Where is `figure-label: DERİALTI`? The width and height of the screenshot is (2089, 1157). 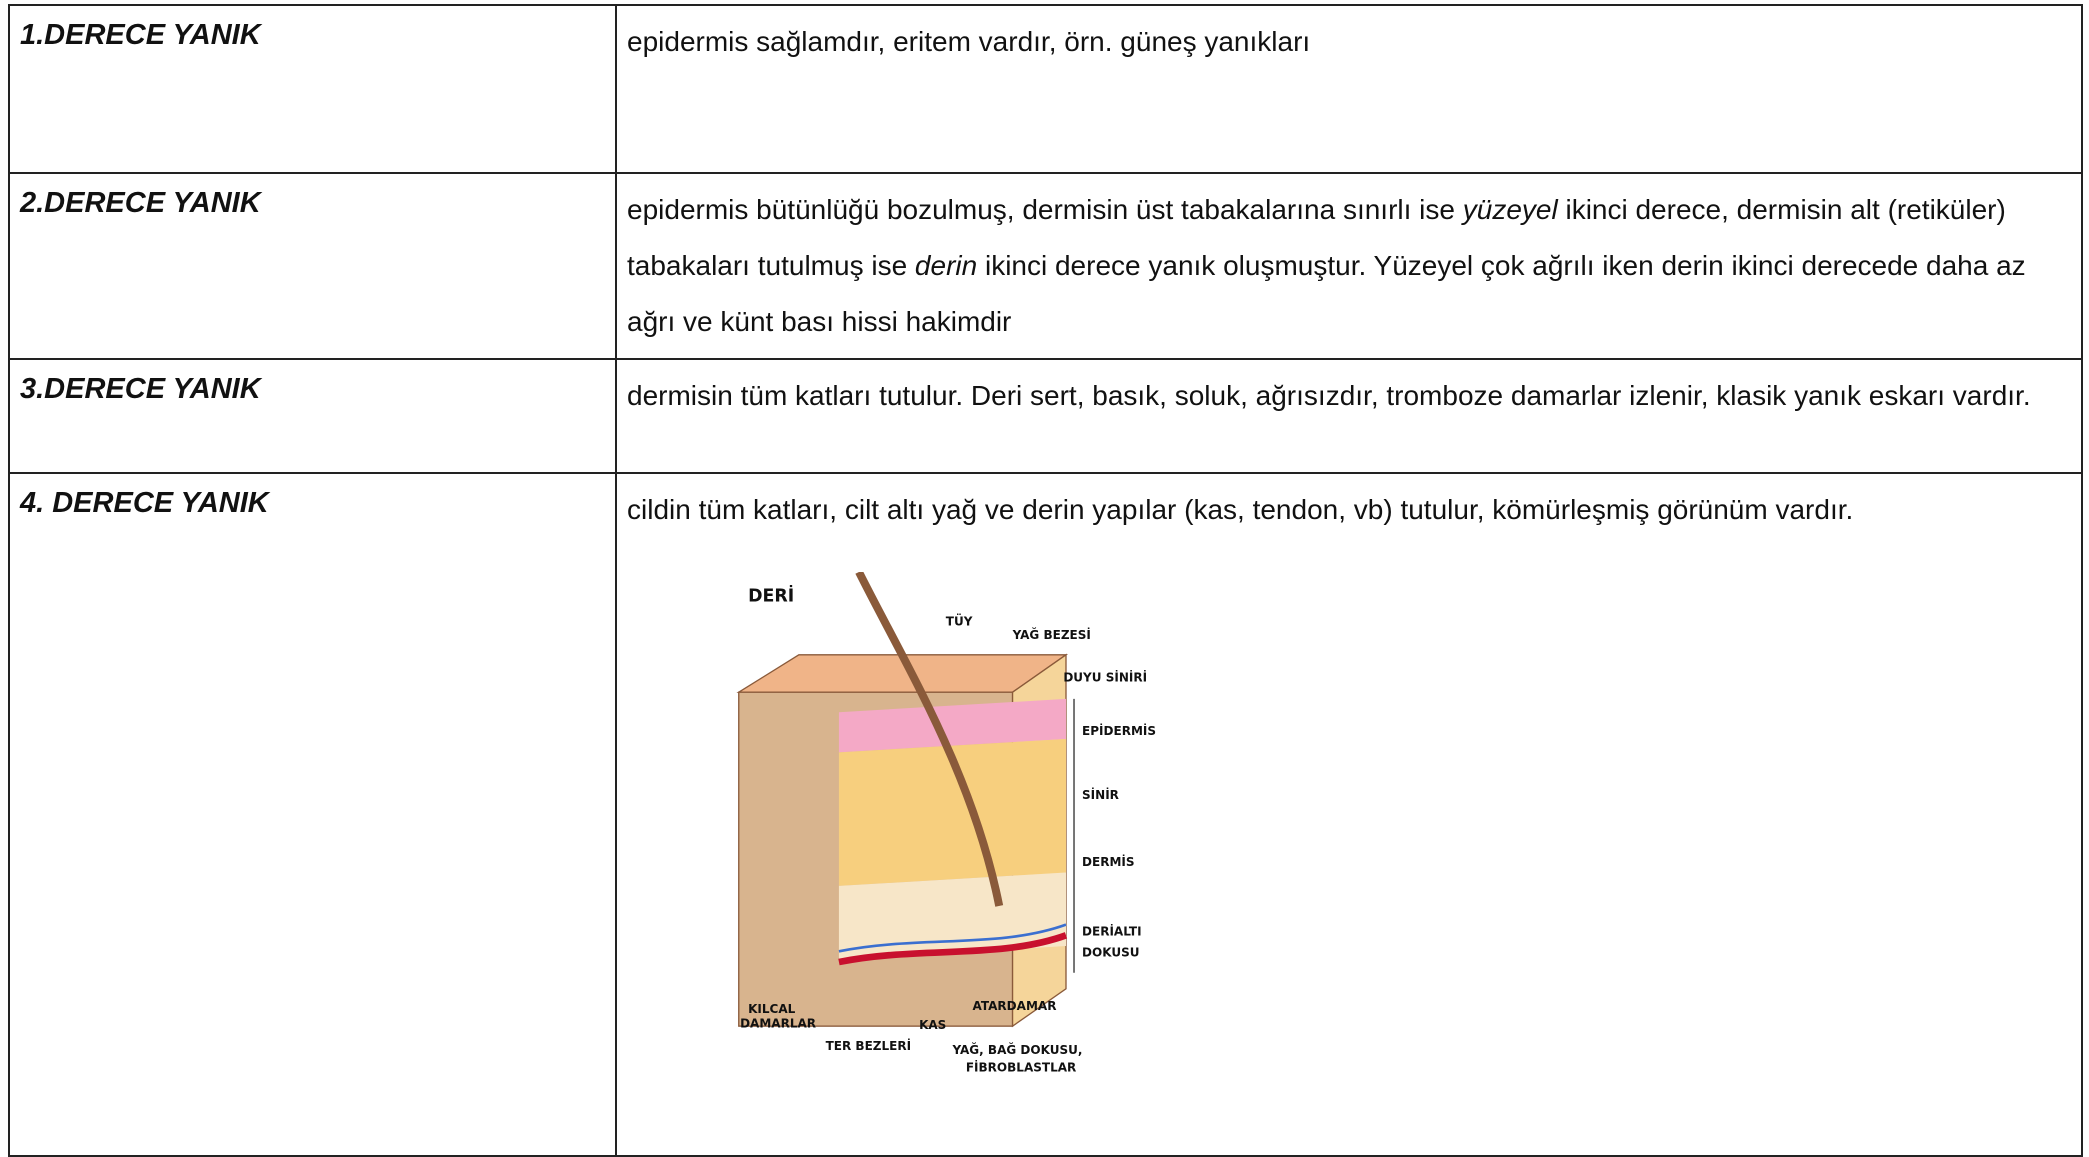
figure-label: DERİALTI is located at coordinates (1112, 930).